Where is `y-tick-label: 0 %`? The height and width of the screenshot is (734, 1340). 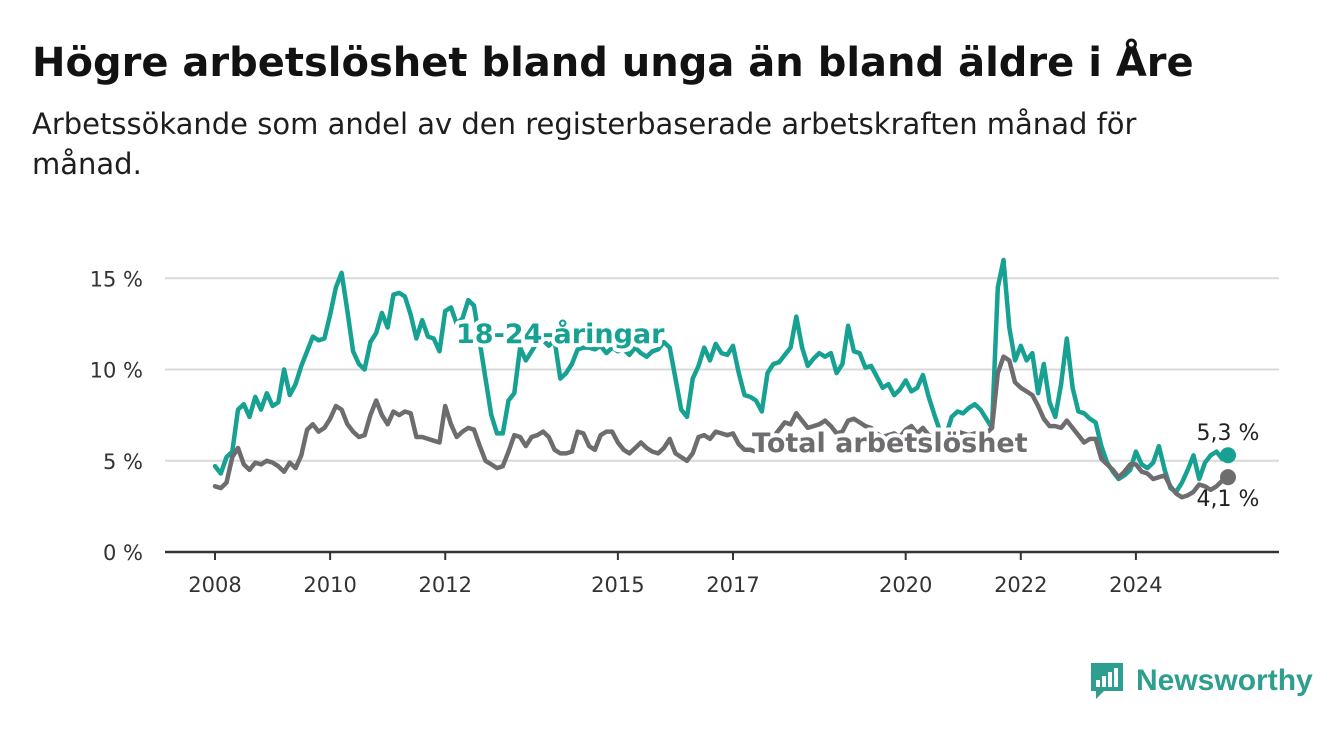
y-tick-label: 0 % is located at coordinates (123, 553).